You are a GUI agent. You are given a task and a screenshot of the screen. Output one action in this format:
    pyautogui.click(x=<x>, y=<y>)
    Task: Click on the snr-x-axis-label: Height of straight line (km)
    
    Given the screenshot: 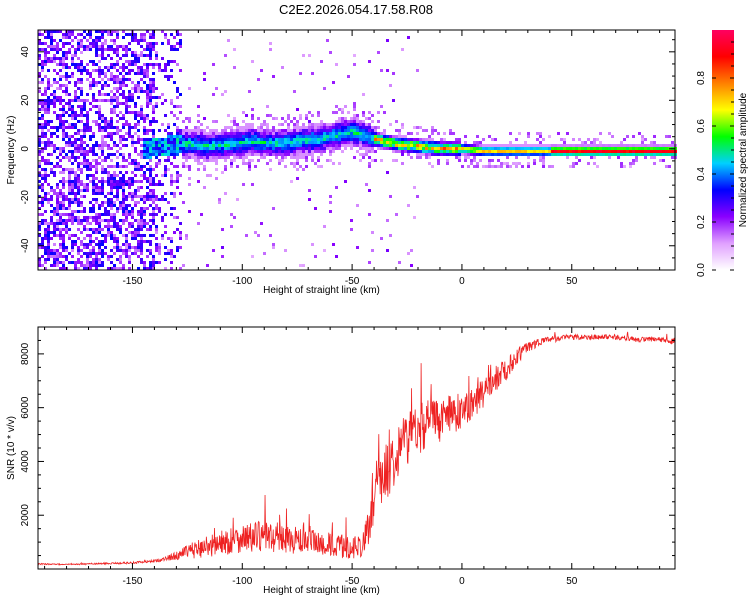 What is the action you would take?
    pyautogui.click(x=321, y=590)
    